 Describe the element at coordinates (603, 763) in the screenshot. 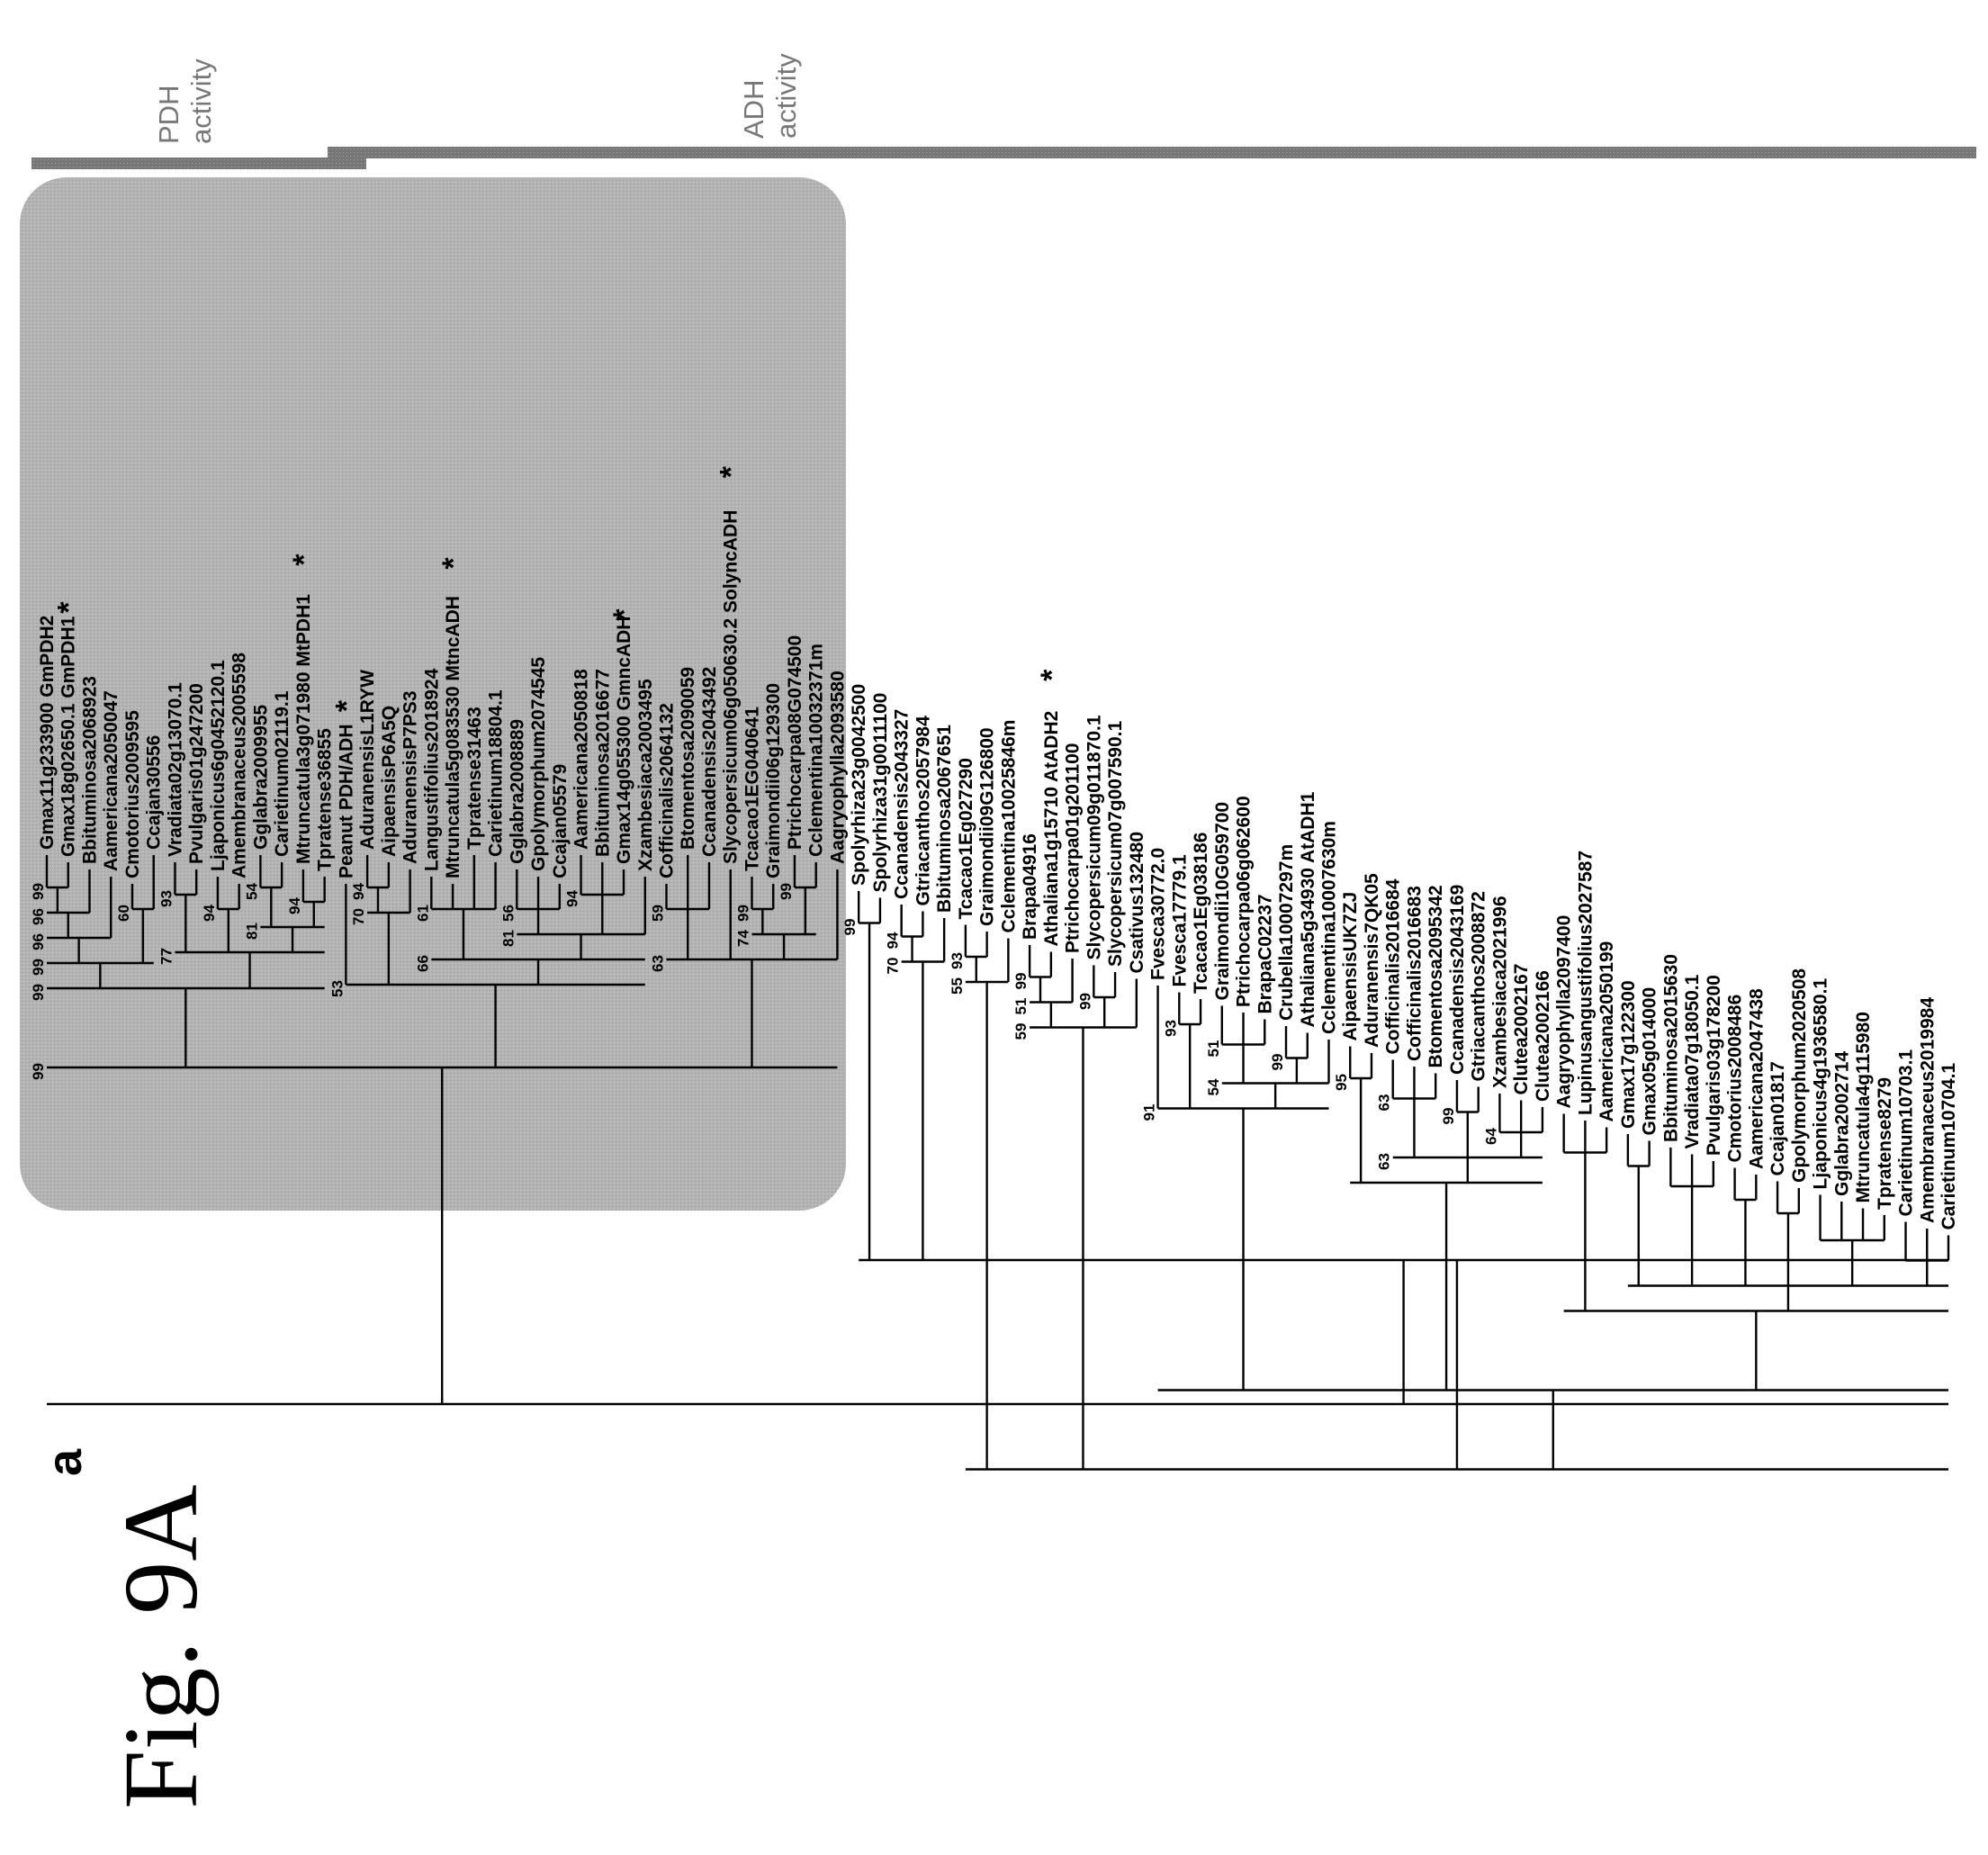

I see `leaf-label: Bbituminosa2016677` at that location.